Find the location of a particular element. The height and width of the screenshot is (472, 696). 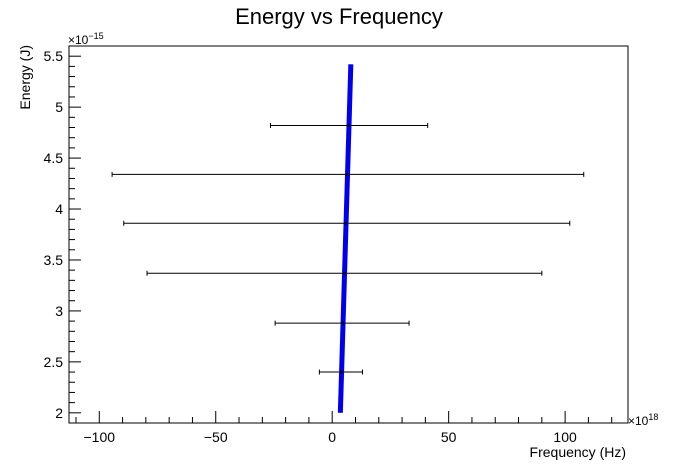

y-tick-label: 4.5 is located at coordinates (54, 158).